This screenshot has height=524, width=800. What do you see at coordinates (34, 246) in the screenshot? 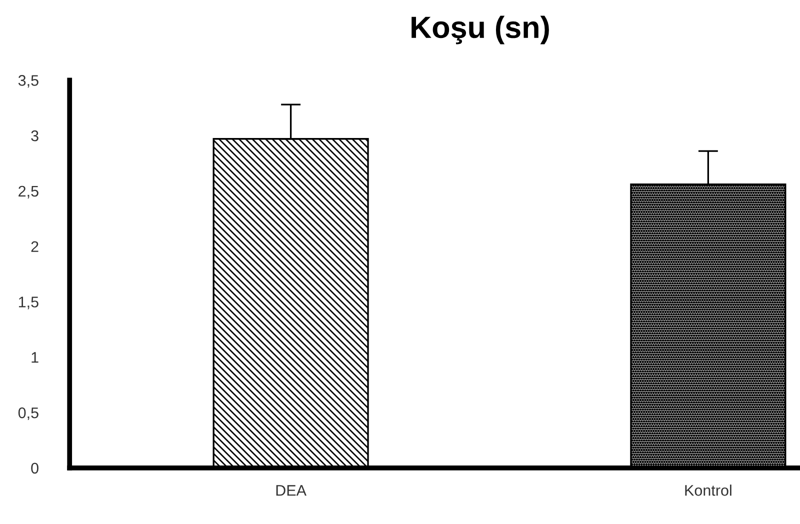
I see `y-tick-label: 2` at bounding box center [34, 246].